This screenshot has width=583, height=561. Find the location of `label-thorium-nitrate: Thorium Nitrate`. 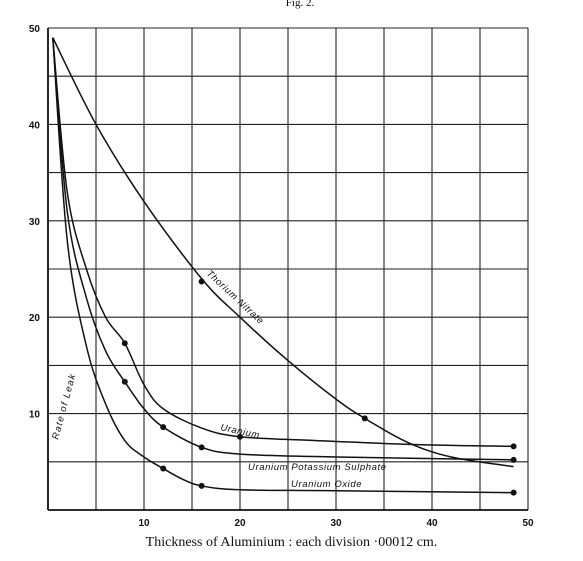

label-thorium-nitrate: Thorium Nitrate is located at coordinates (235, 297).